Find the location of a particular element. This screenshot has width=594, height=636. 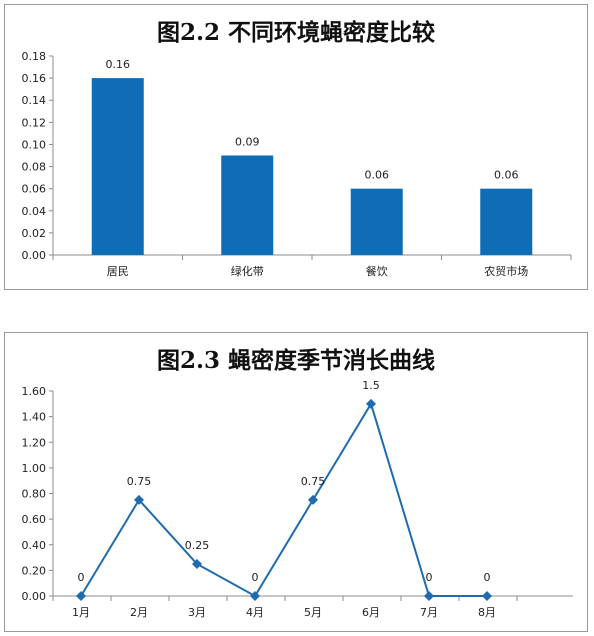

bar-data-label: 0.09 is located at coordinates (247, 142).